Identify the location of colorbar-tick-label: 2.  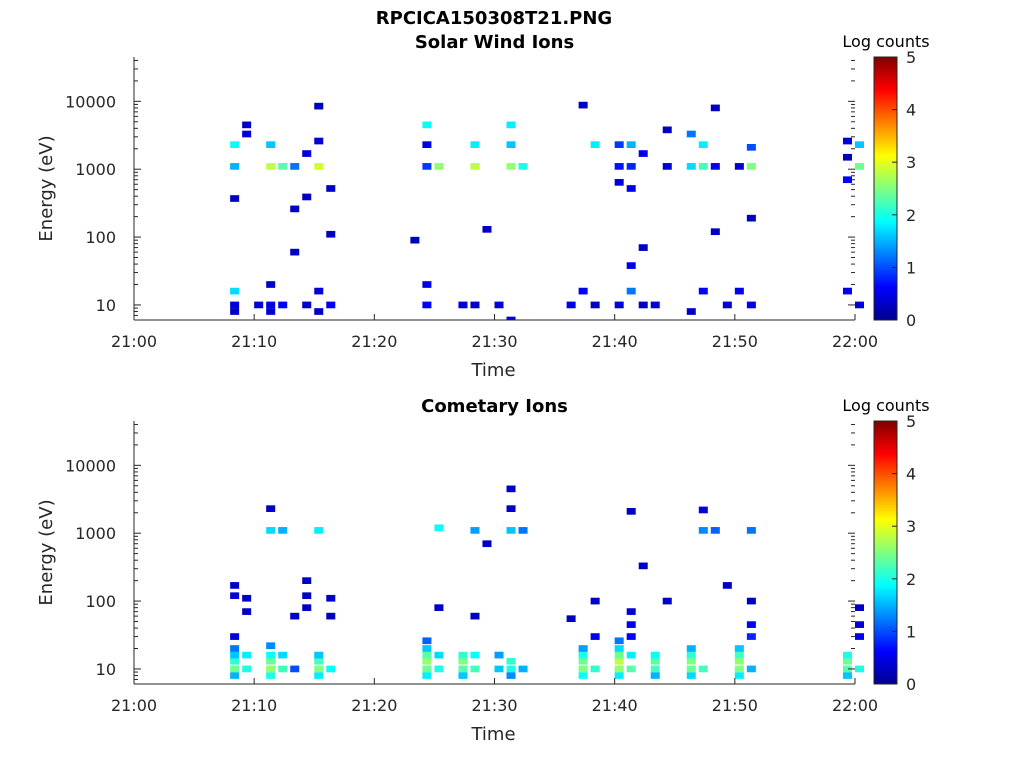
(911, 215).